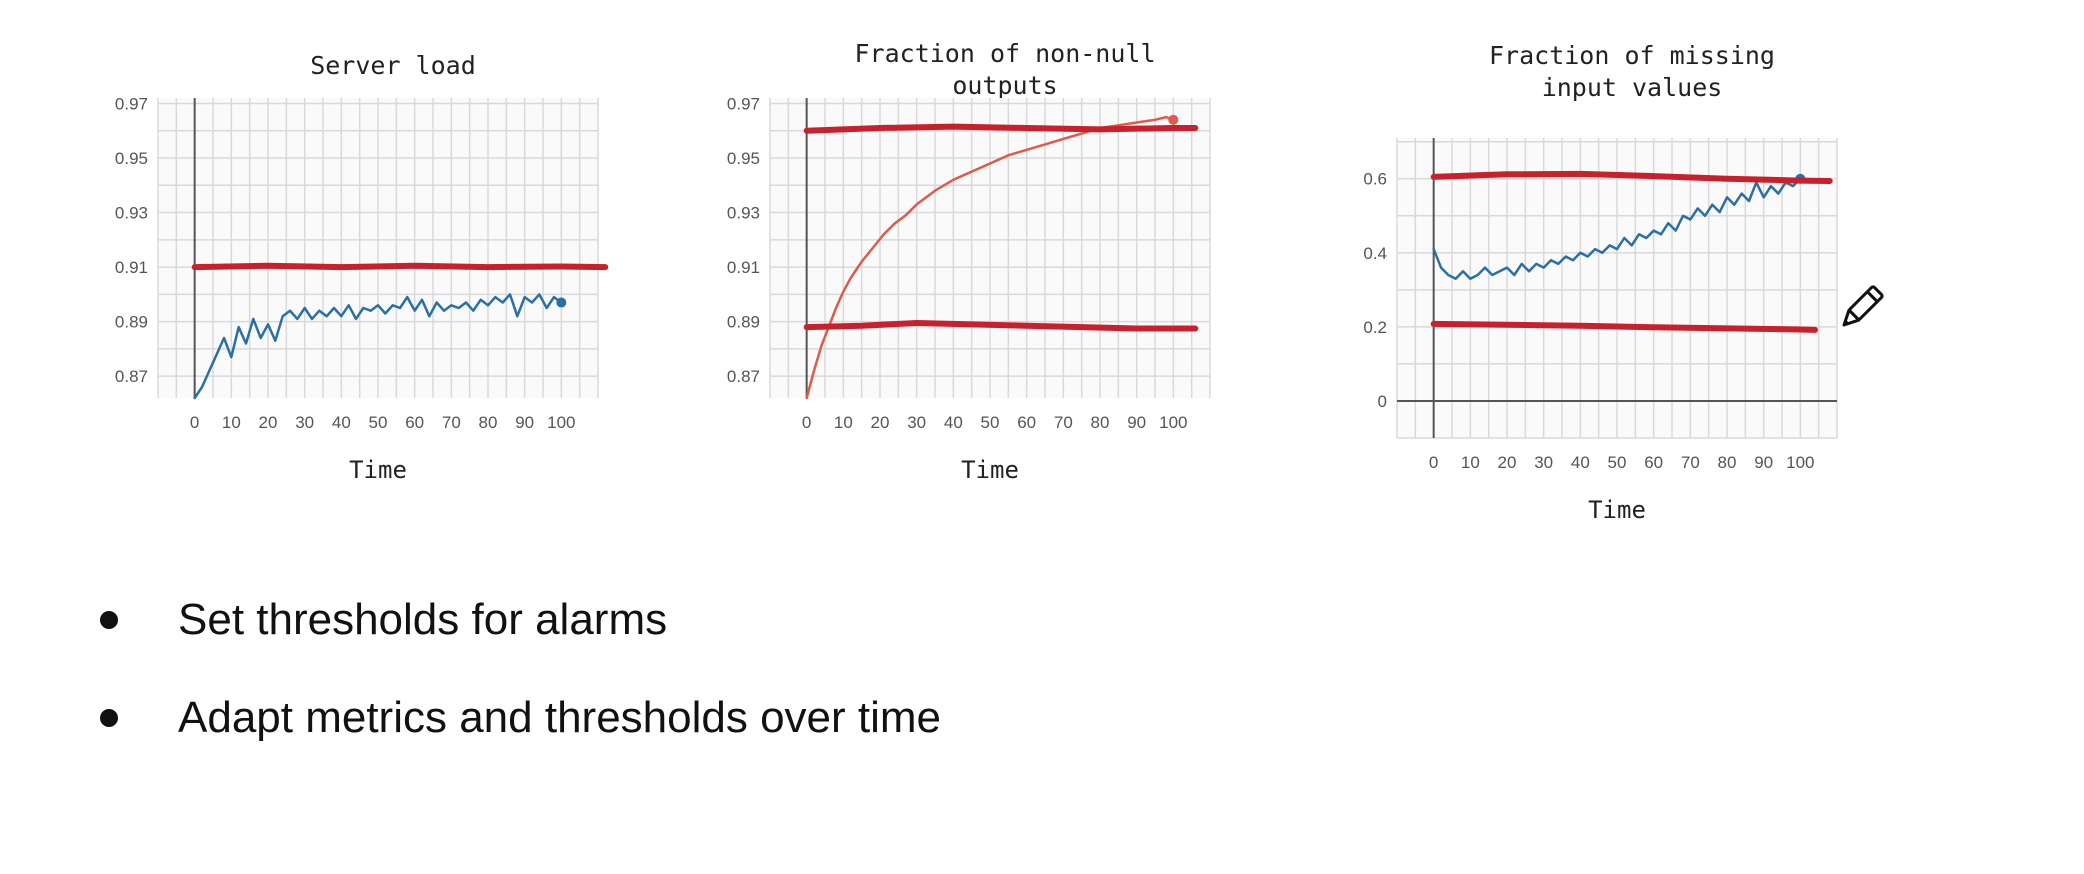 Image resolution: width=2084 pixels, height=874 pixels. I want to click on bullet-text: Adapt metrics and thresholds over time, so click(560, 717).